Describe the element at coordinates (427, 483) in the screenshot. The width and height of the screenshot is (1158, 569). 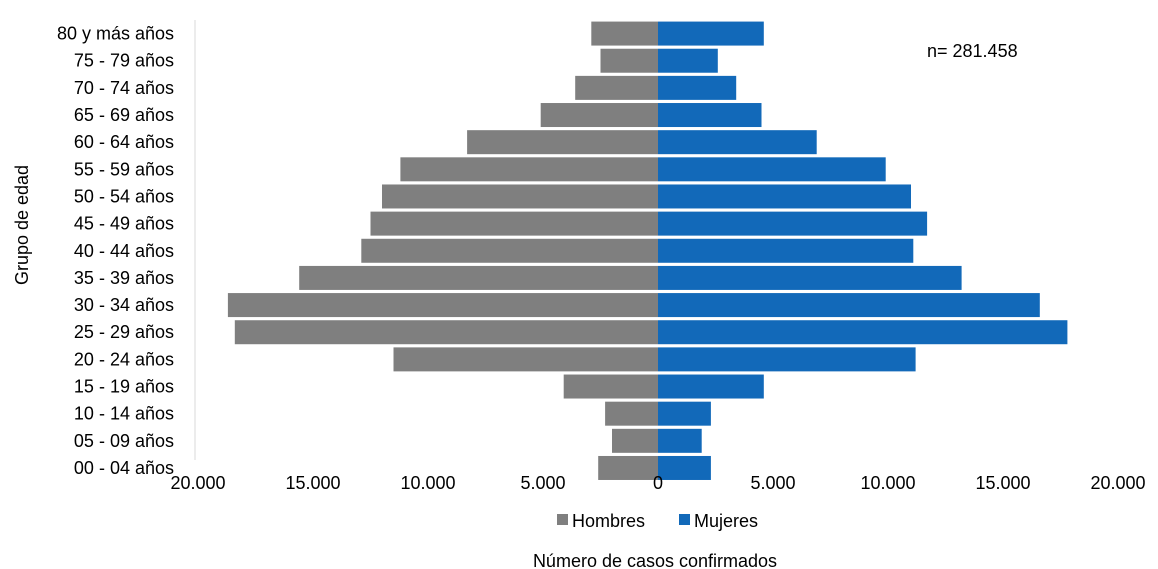
I see `x-tick-2: 10.000` at that location.